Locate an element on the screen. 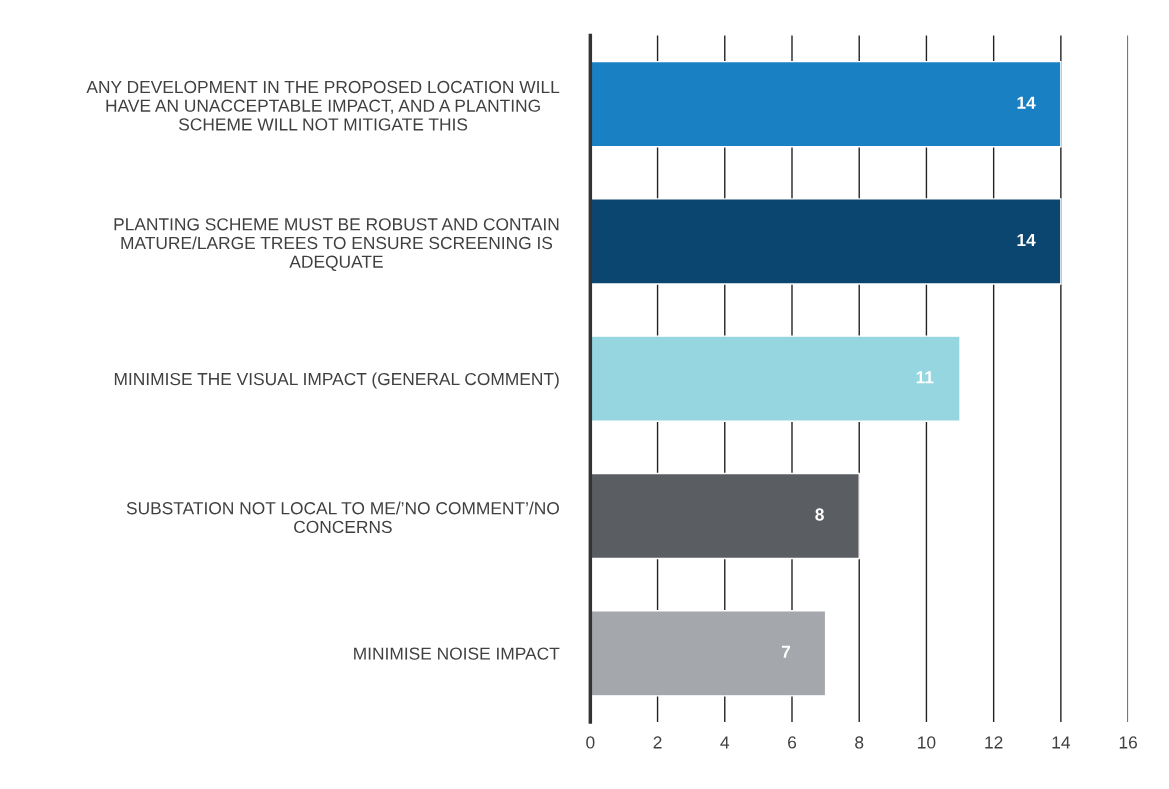  x-tick-label: 0 is located at coordinates (590, 742).